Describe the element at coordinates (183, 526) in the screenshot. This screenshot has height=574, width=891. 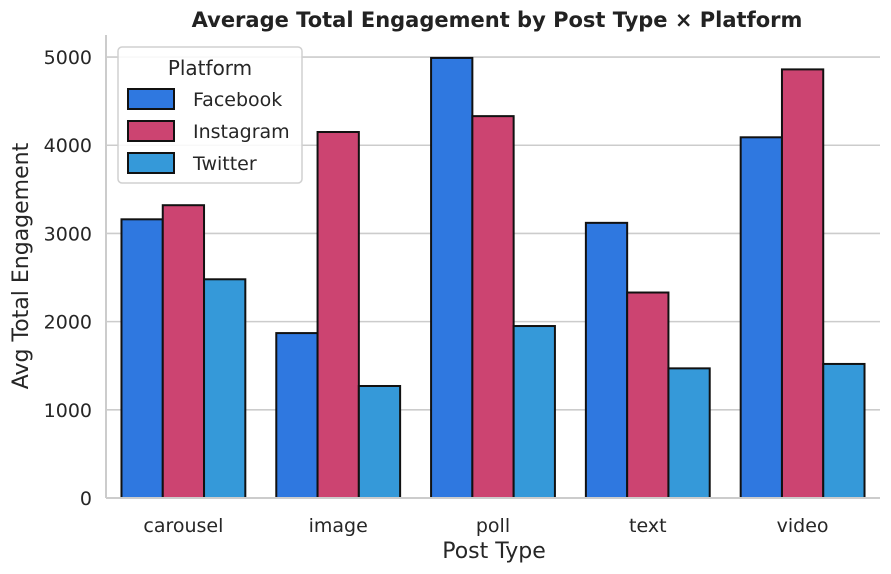
I see `x-tick-label: carousel` at that location.